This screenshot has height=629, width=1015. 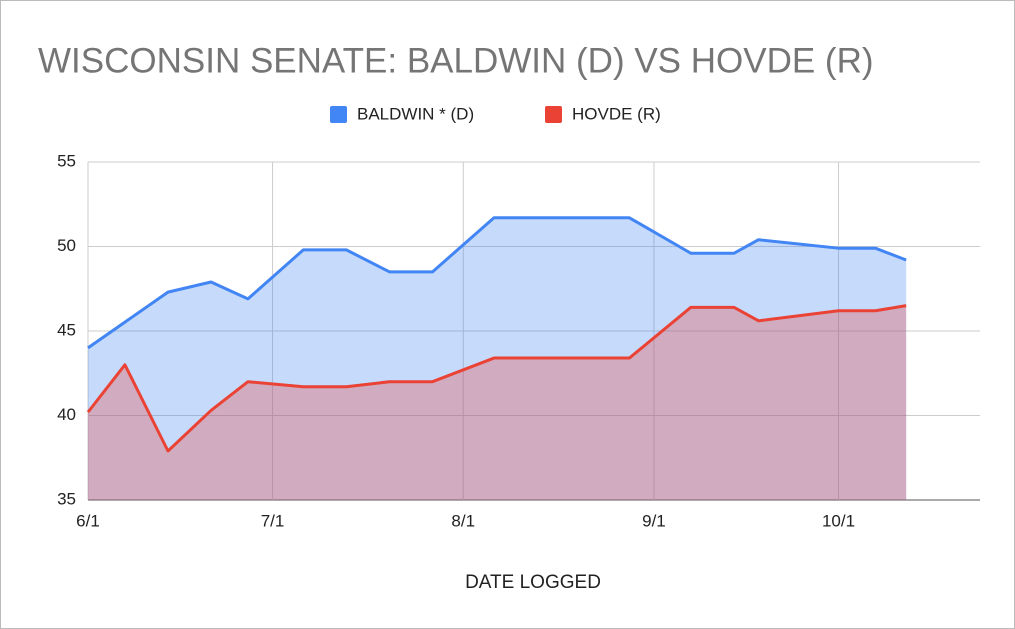 I want to click on x-tick-label: 10/1, so click(x=838, y=520).